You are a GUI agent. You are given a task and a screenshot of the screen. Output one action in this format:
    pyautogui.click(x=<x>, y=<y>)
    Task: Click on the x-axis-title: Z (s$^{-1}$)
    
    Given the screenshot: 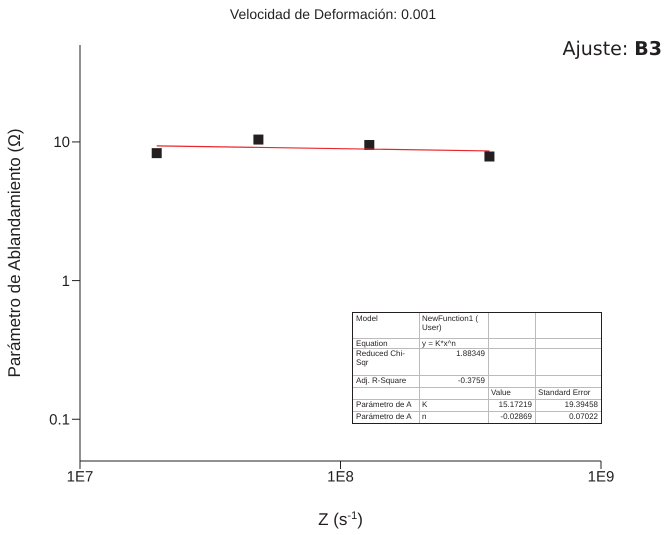 What is the action you would take?
    pyautogui.click(x=340, y=519)
    